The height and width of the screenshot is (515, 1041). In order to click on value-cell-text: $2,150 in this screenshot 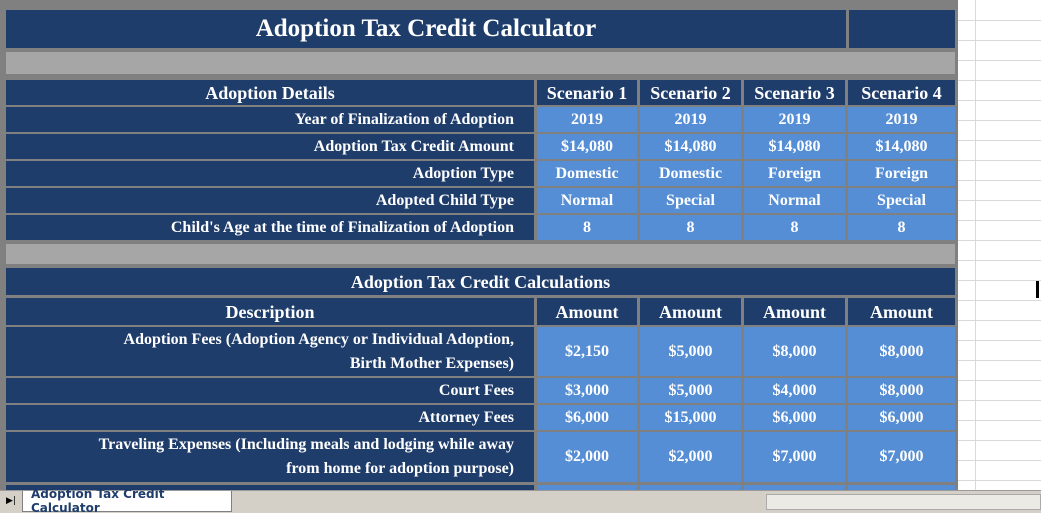, I will do `click(587, 351)`.